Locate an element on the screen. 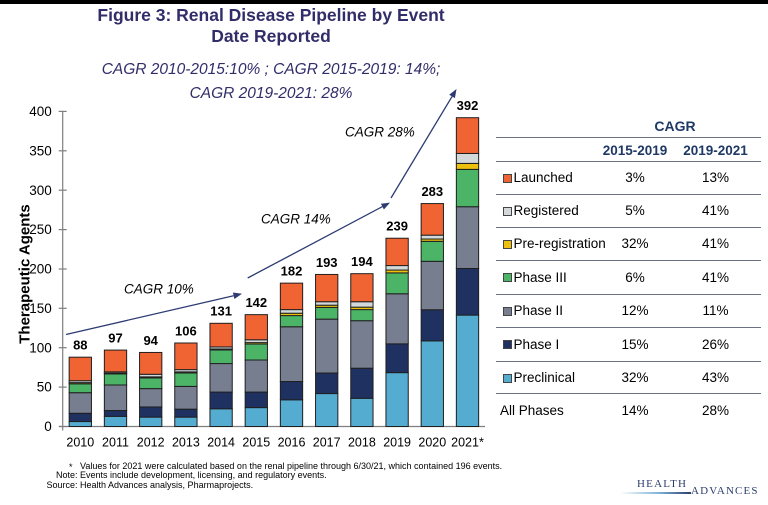  svg-text: CAGR 28% is located at coordinates (380, 131).